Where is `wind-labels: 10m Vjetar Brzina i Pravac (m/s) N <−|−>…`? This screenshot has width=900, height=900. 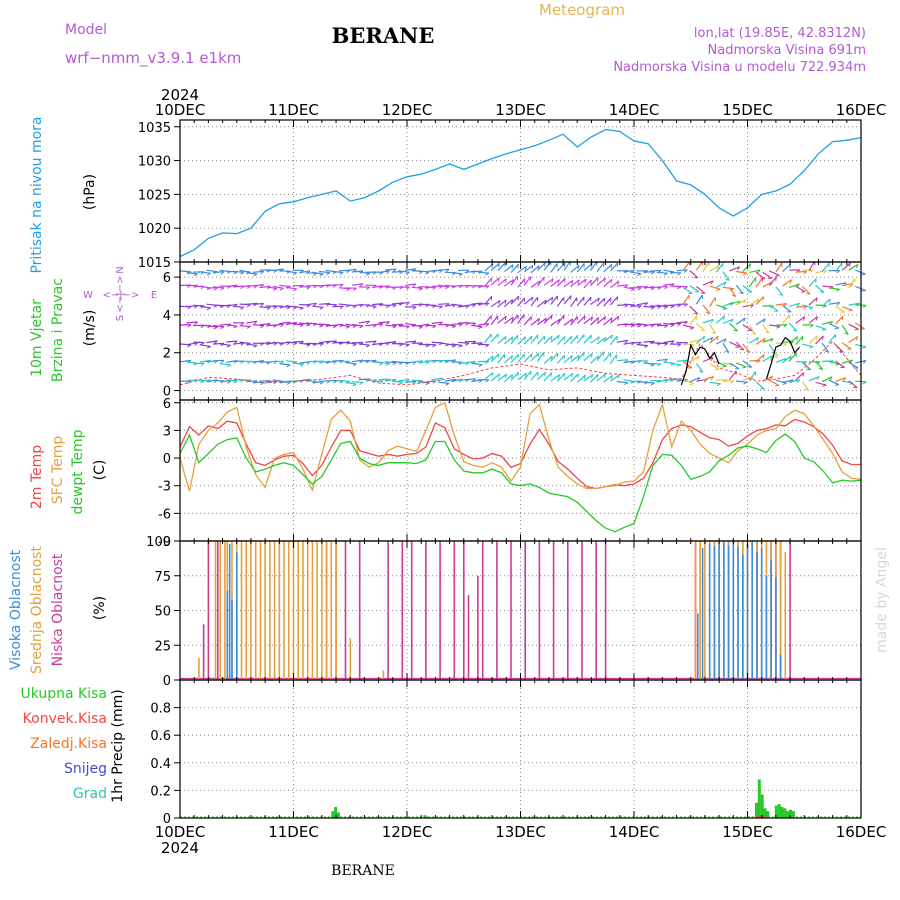 wind-labels: 10m Vjetar Brzina i Pravac (m/s) N <−|−>… is located at coordinates (93, 324).